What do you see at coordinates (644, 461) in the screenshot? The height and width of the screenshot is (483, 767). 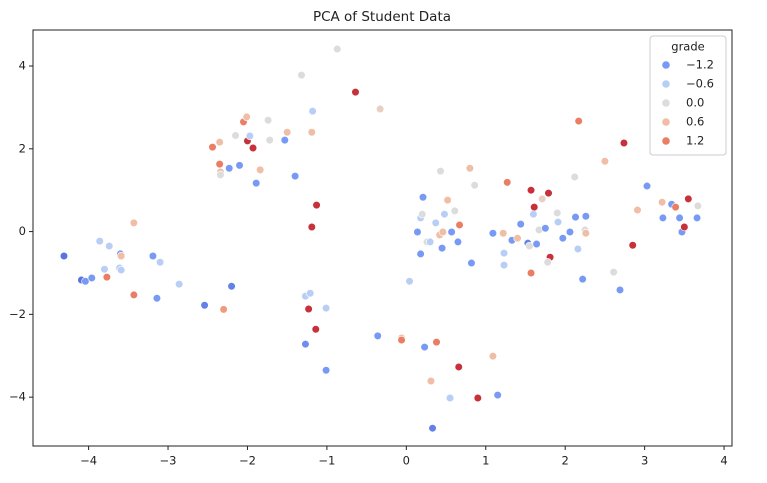 I see `x-tick-label: 3` at bounding box center [644, 461].